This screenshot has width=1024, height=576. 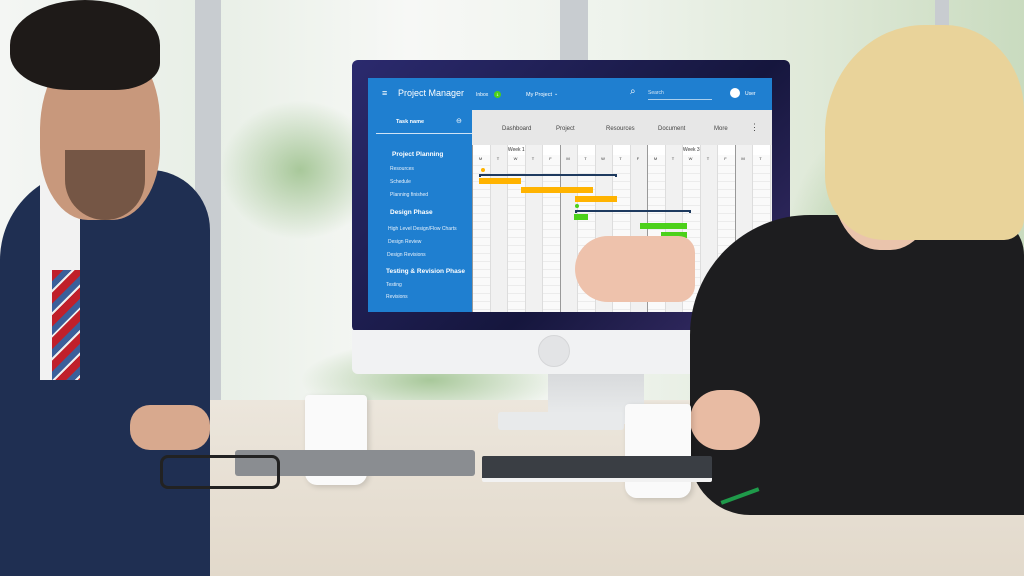 I want to click on tab-document: Document, so click(x=672, y=129).